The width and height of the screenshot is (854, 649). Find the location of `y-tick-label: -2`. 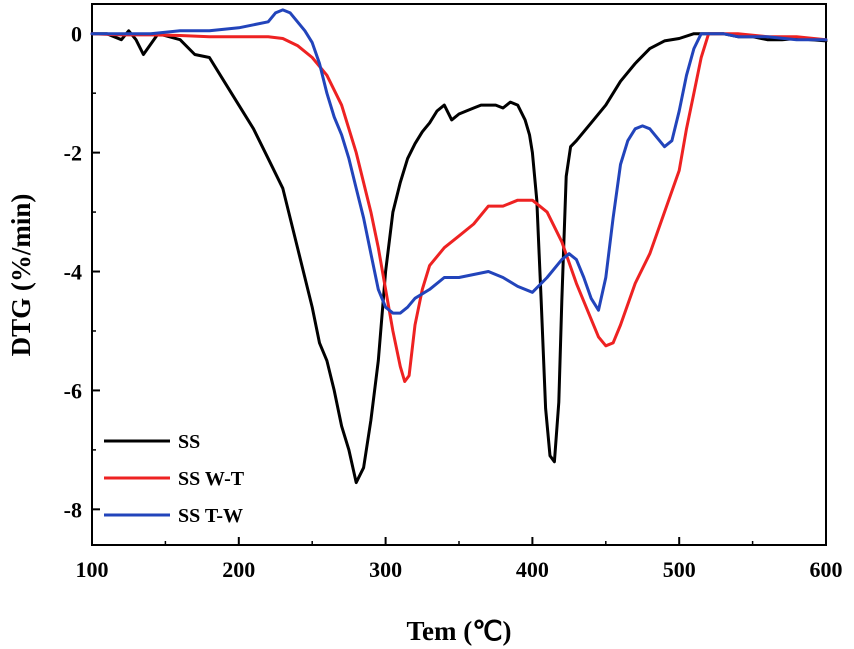

y-tick-label: -2 is located at coordinates (73, 153).